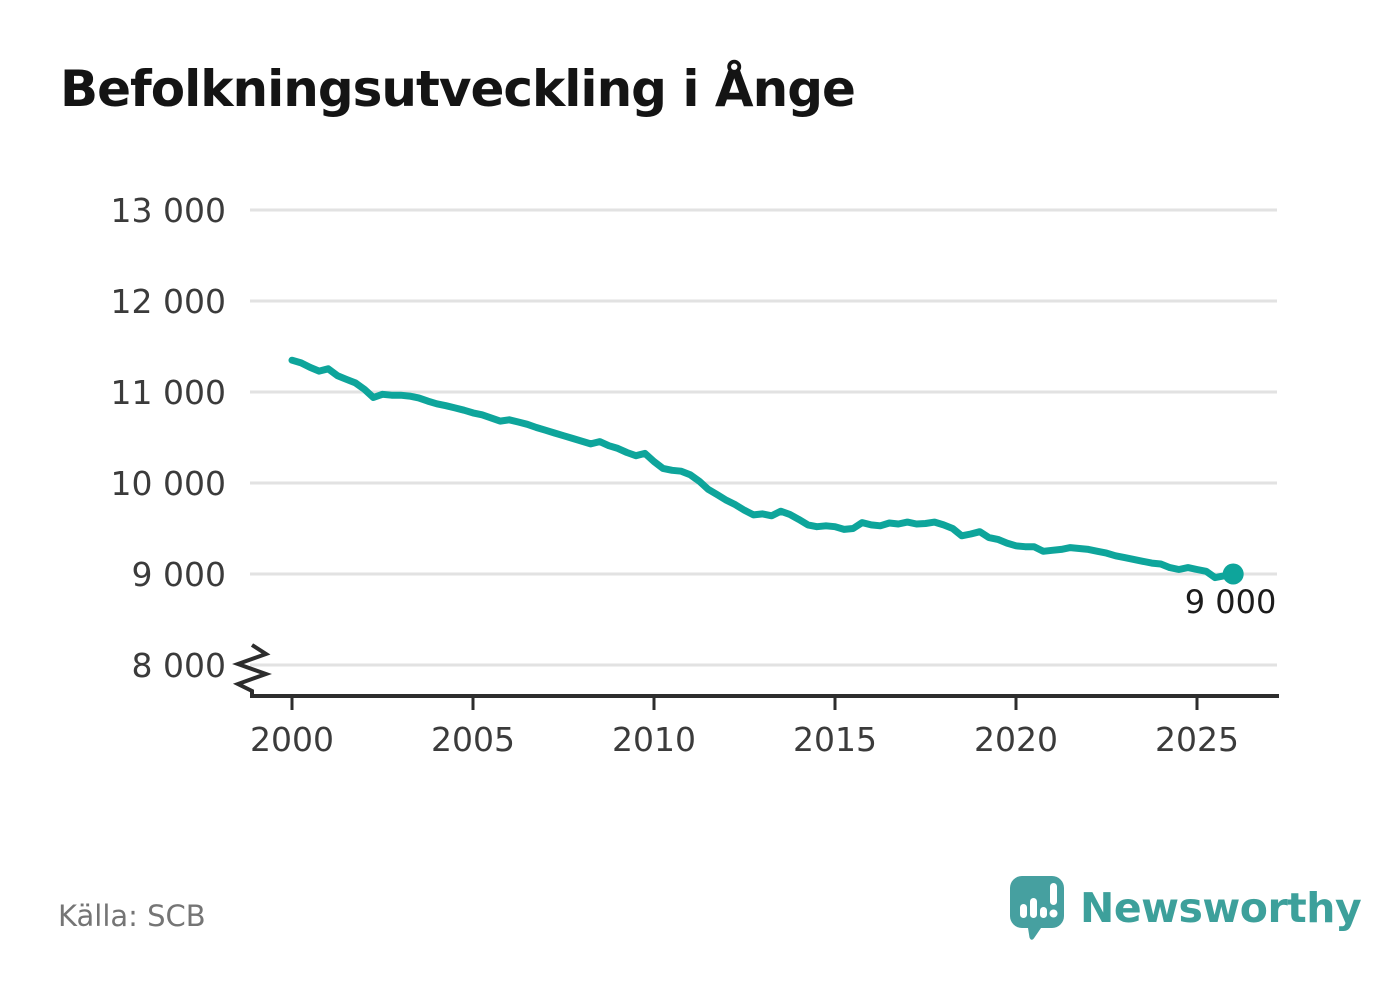 This screenshot has height=999, width=1382. Describe the element at coordinates (1221, 908) in the screenshot. I see `newsworthy-logo-text: Newsworthy` at that location.